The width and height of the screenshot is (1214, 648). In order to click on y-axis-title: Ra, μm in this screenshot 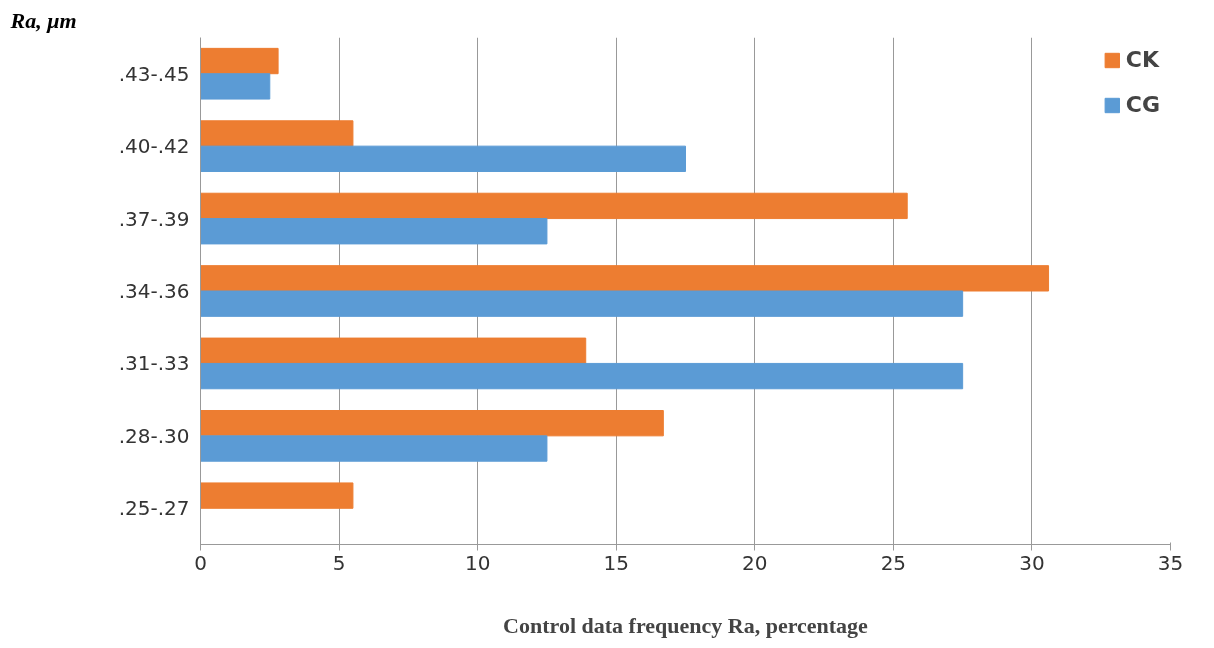, I will do `click(43, 20)`.